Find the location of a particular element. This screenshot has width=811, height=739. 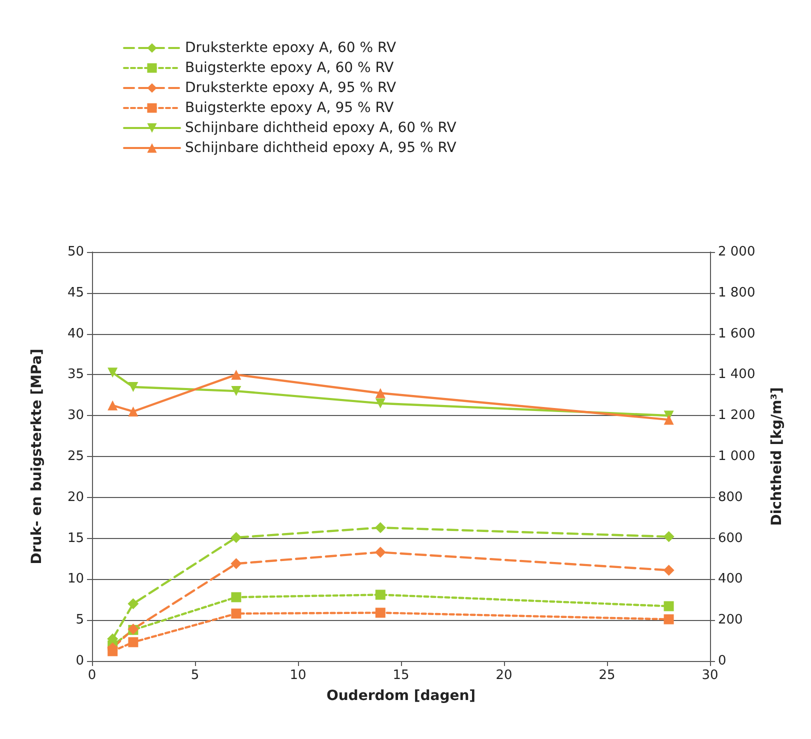

legend-label: Buigsterkte epoxy A, 95 % RV is located at coordinates (289, 108).